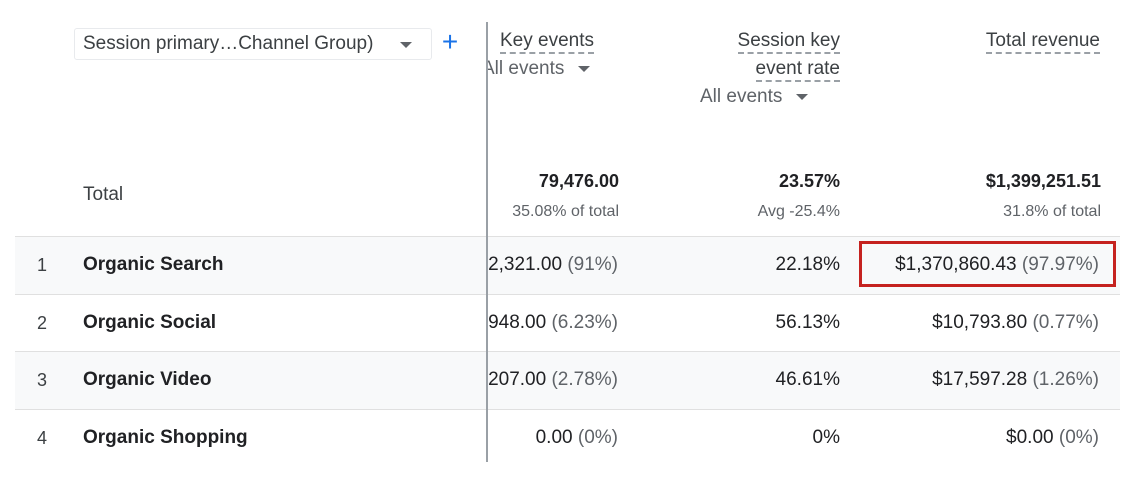  I want to click on row-revenue-value: $1,370,860.43, so click(956, 264).